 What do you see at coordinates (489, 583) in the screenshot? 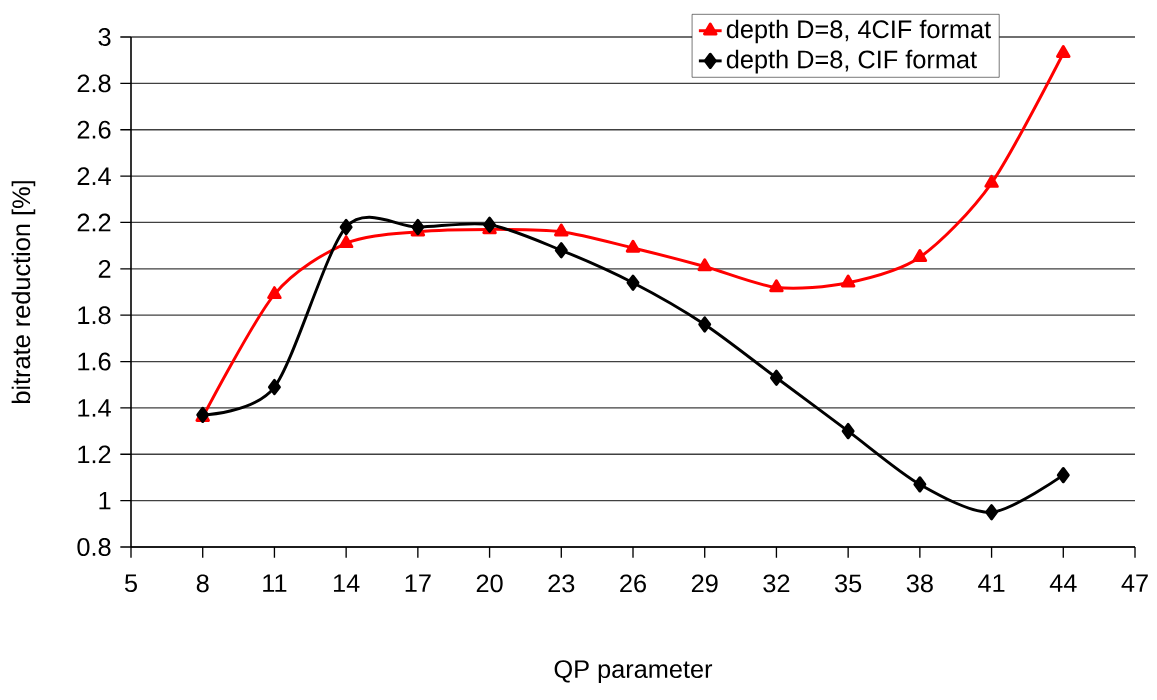
I see `x-tick-label: 20` at bounding box center [489, 583].